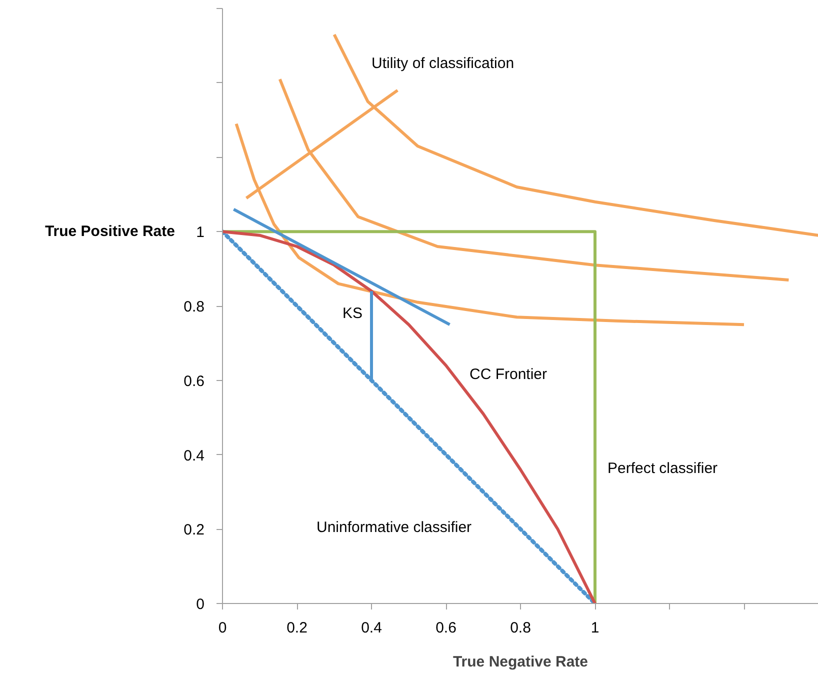  What do you see at coordinates (200, 604) in the screenshot?
I see `y-tick-label: 0` at bounding box center [200, 604].